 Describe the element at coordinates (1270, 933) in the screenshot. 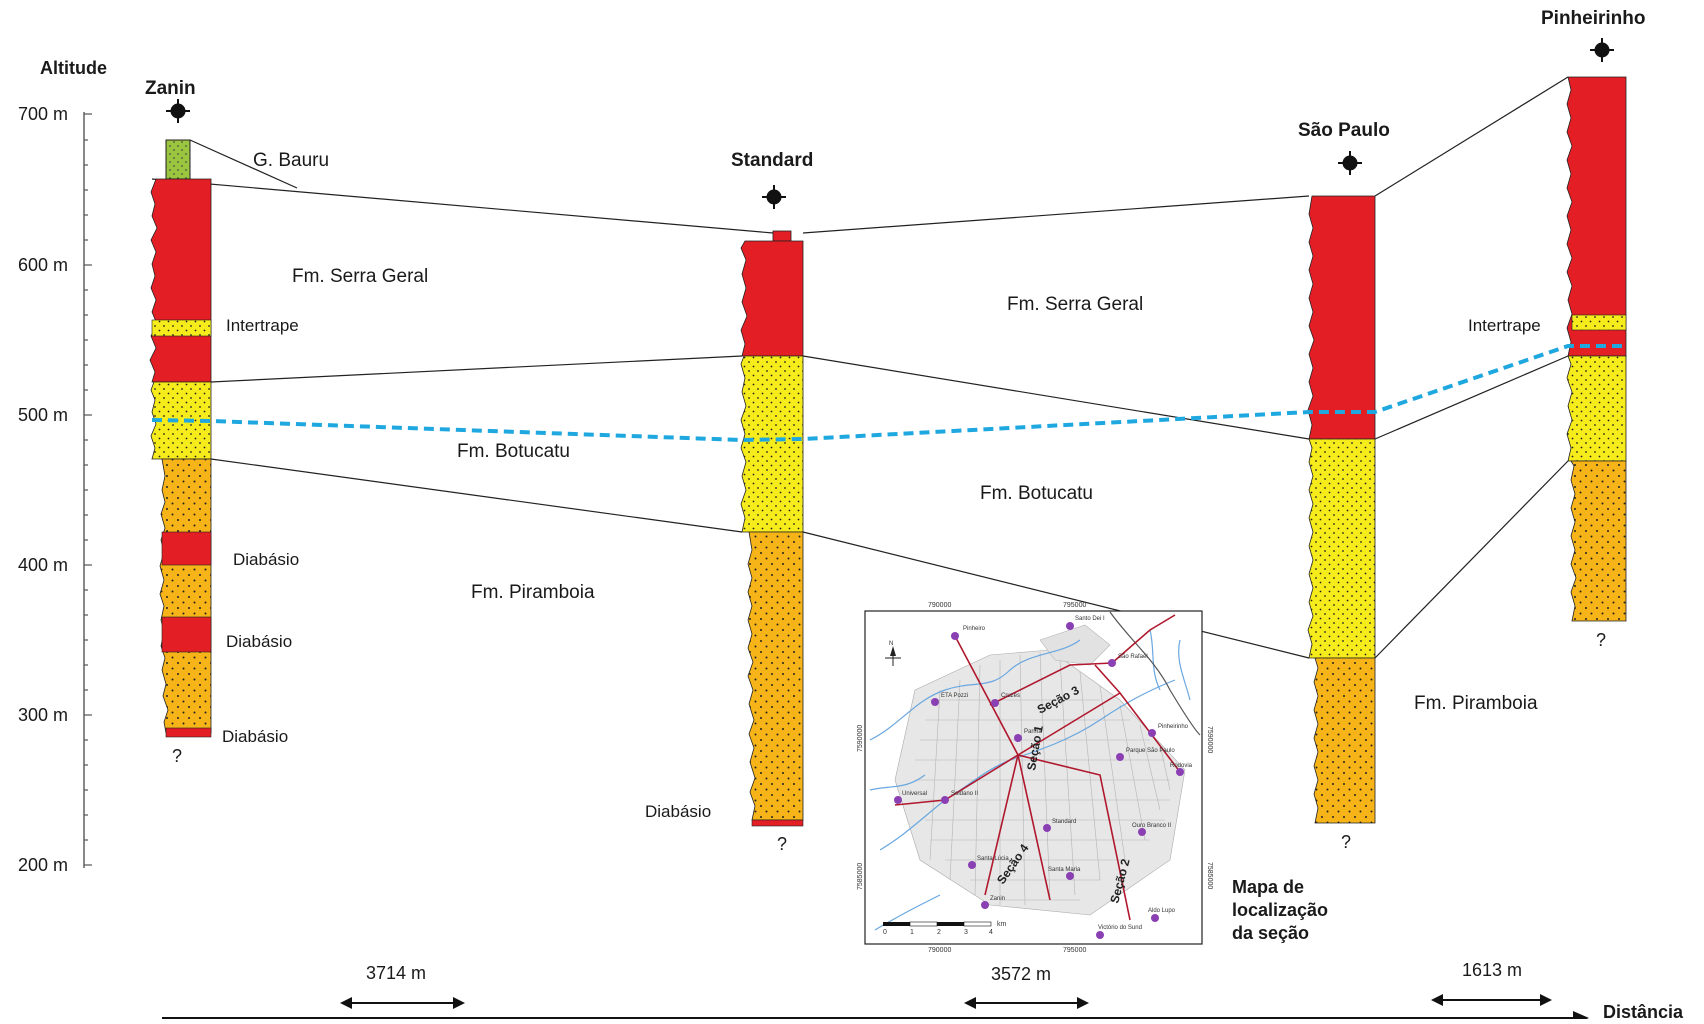

I see `map-caption-line-3: da seção` at that location.